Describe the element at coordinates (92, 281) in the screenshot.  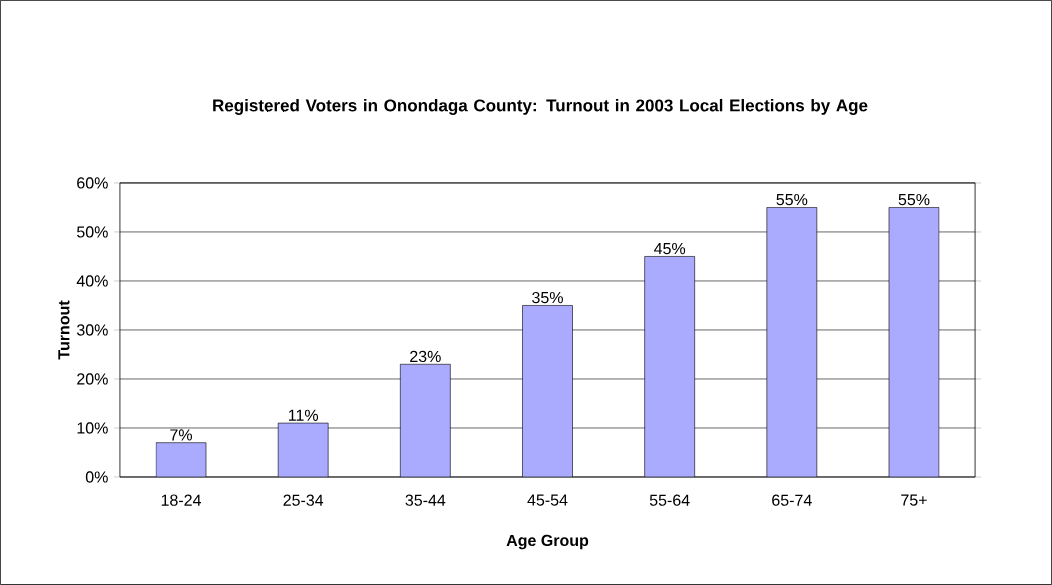
I see `y-tick-label: 40%` at that location.